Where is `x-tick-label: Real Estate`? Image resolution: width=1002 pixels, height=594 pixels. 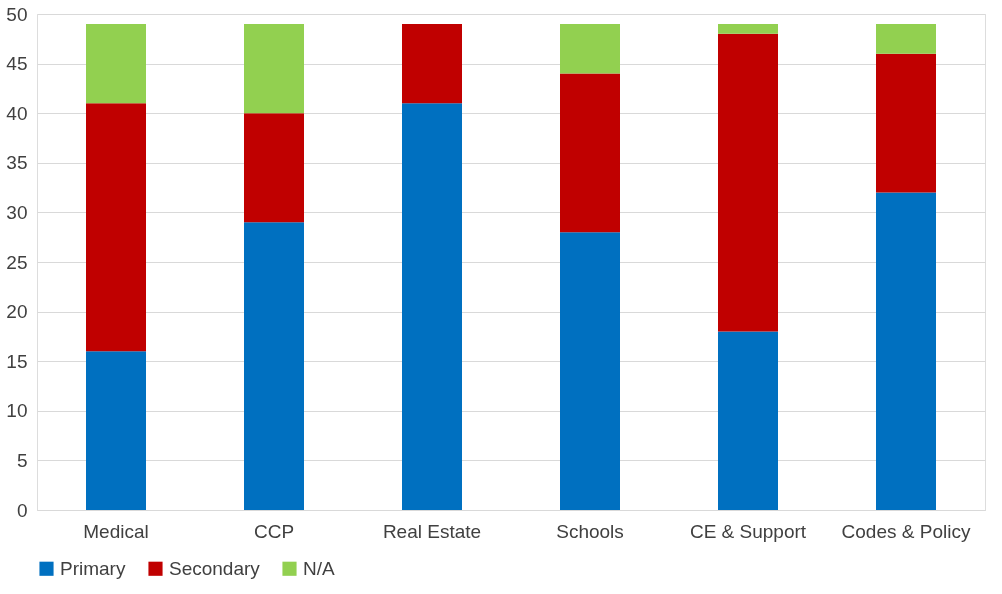
x-tick-label: Real Estate is located at coordinates (432, 531).